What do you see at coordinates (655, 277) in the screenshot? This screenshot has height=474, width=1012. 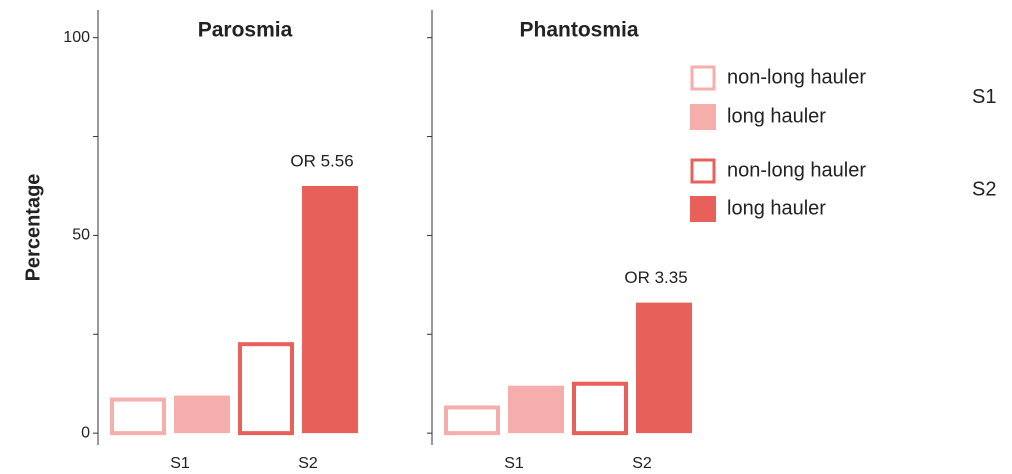 I see `annotation: OR 3.35` at bounding box center [655, 277].